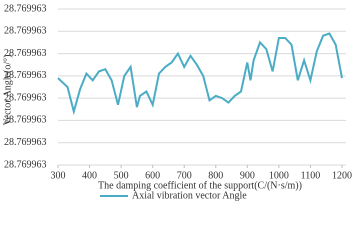 The height and width of the screenshot is (240, 353). What do you see at coordinates (279, 175) in the screenshot?
I see `x-tick-label: 1000` at bounding box center [279, 175].